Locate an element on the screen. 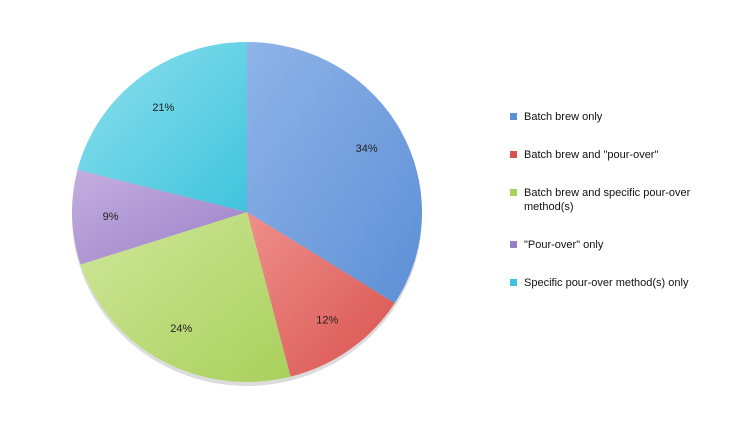 The image size is (740, 442). slice-value-label: 9% is located at coordinates (111, 217).